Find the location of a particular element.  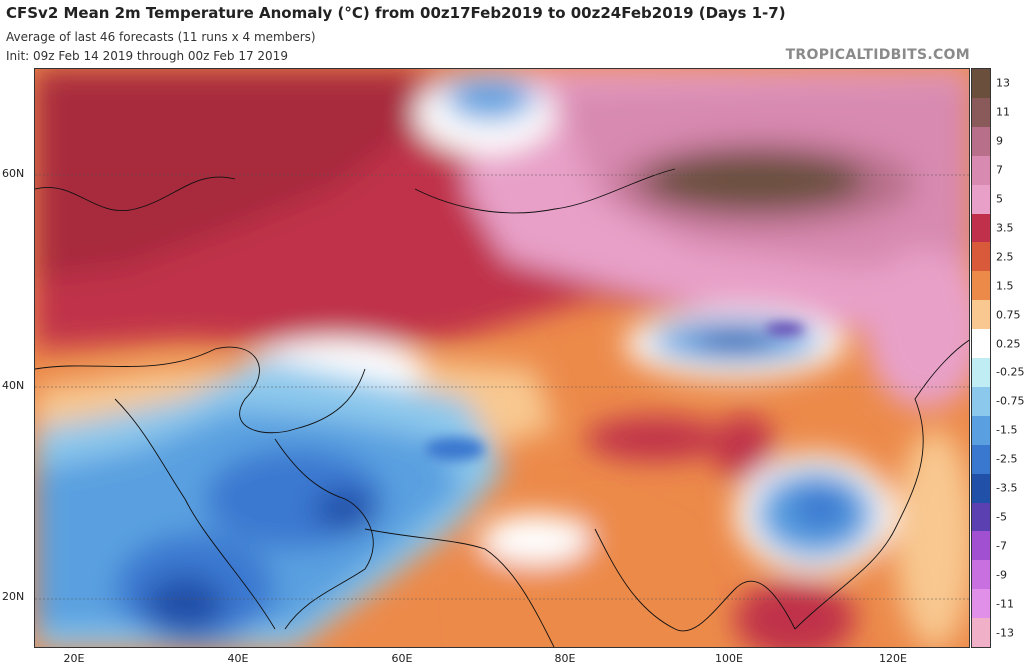

colorbar-label: -9 is located at coordinates (1001, 575).